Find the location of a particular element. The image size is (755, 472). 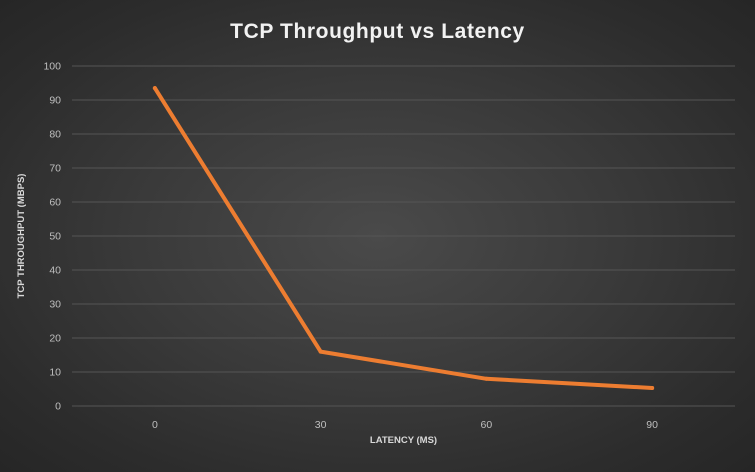

x-tick-label: 0 is located at coordinates (155, 425).